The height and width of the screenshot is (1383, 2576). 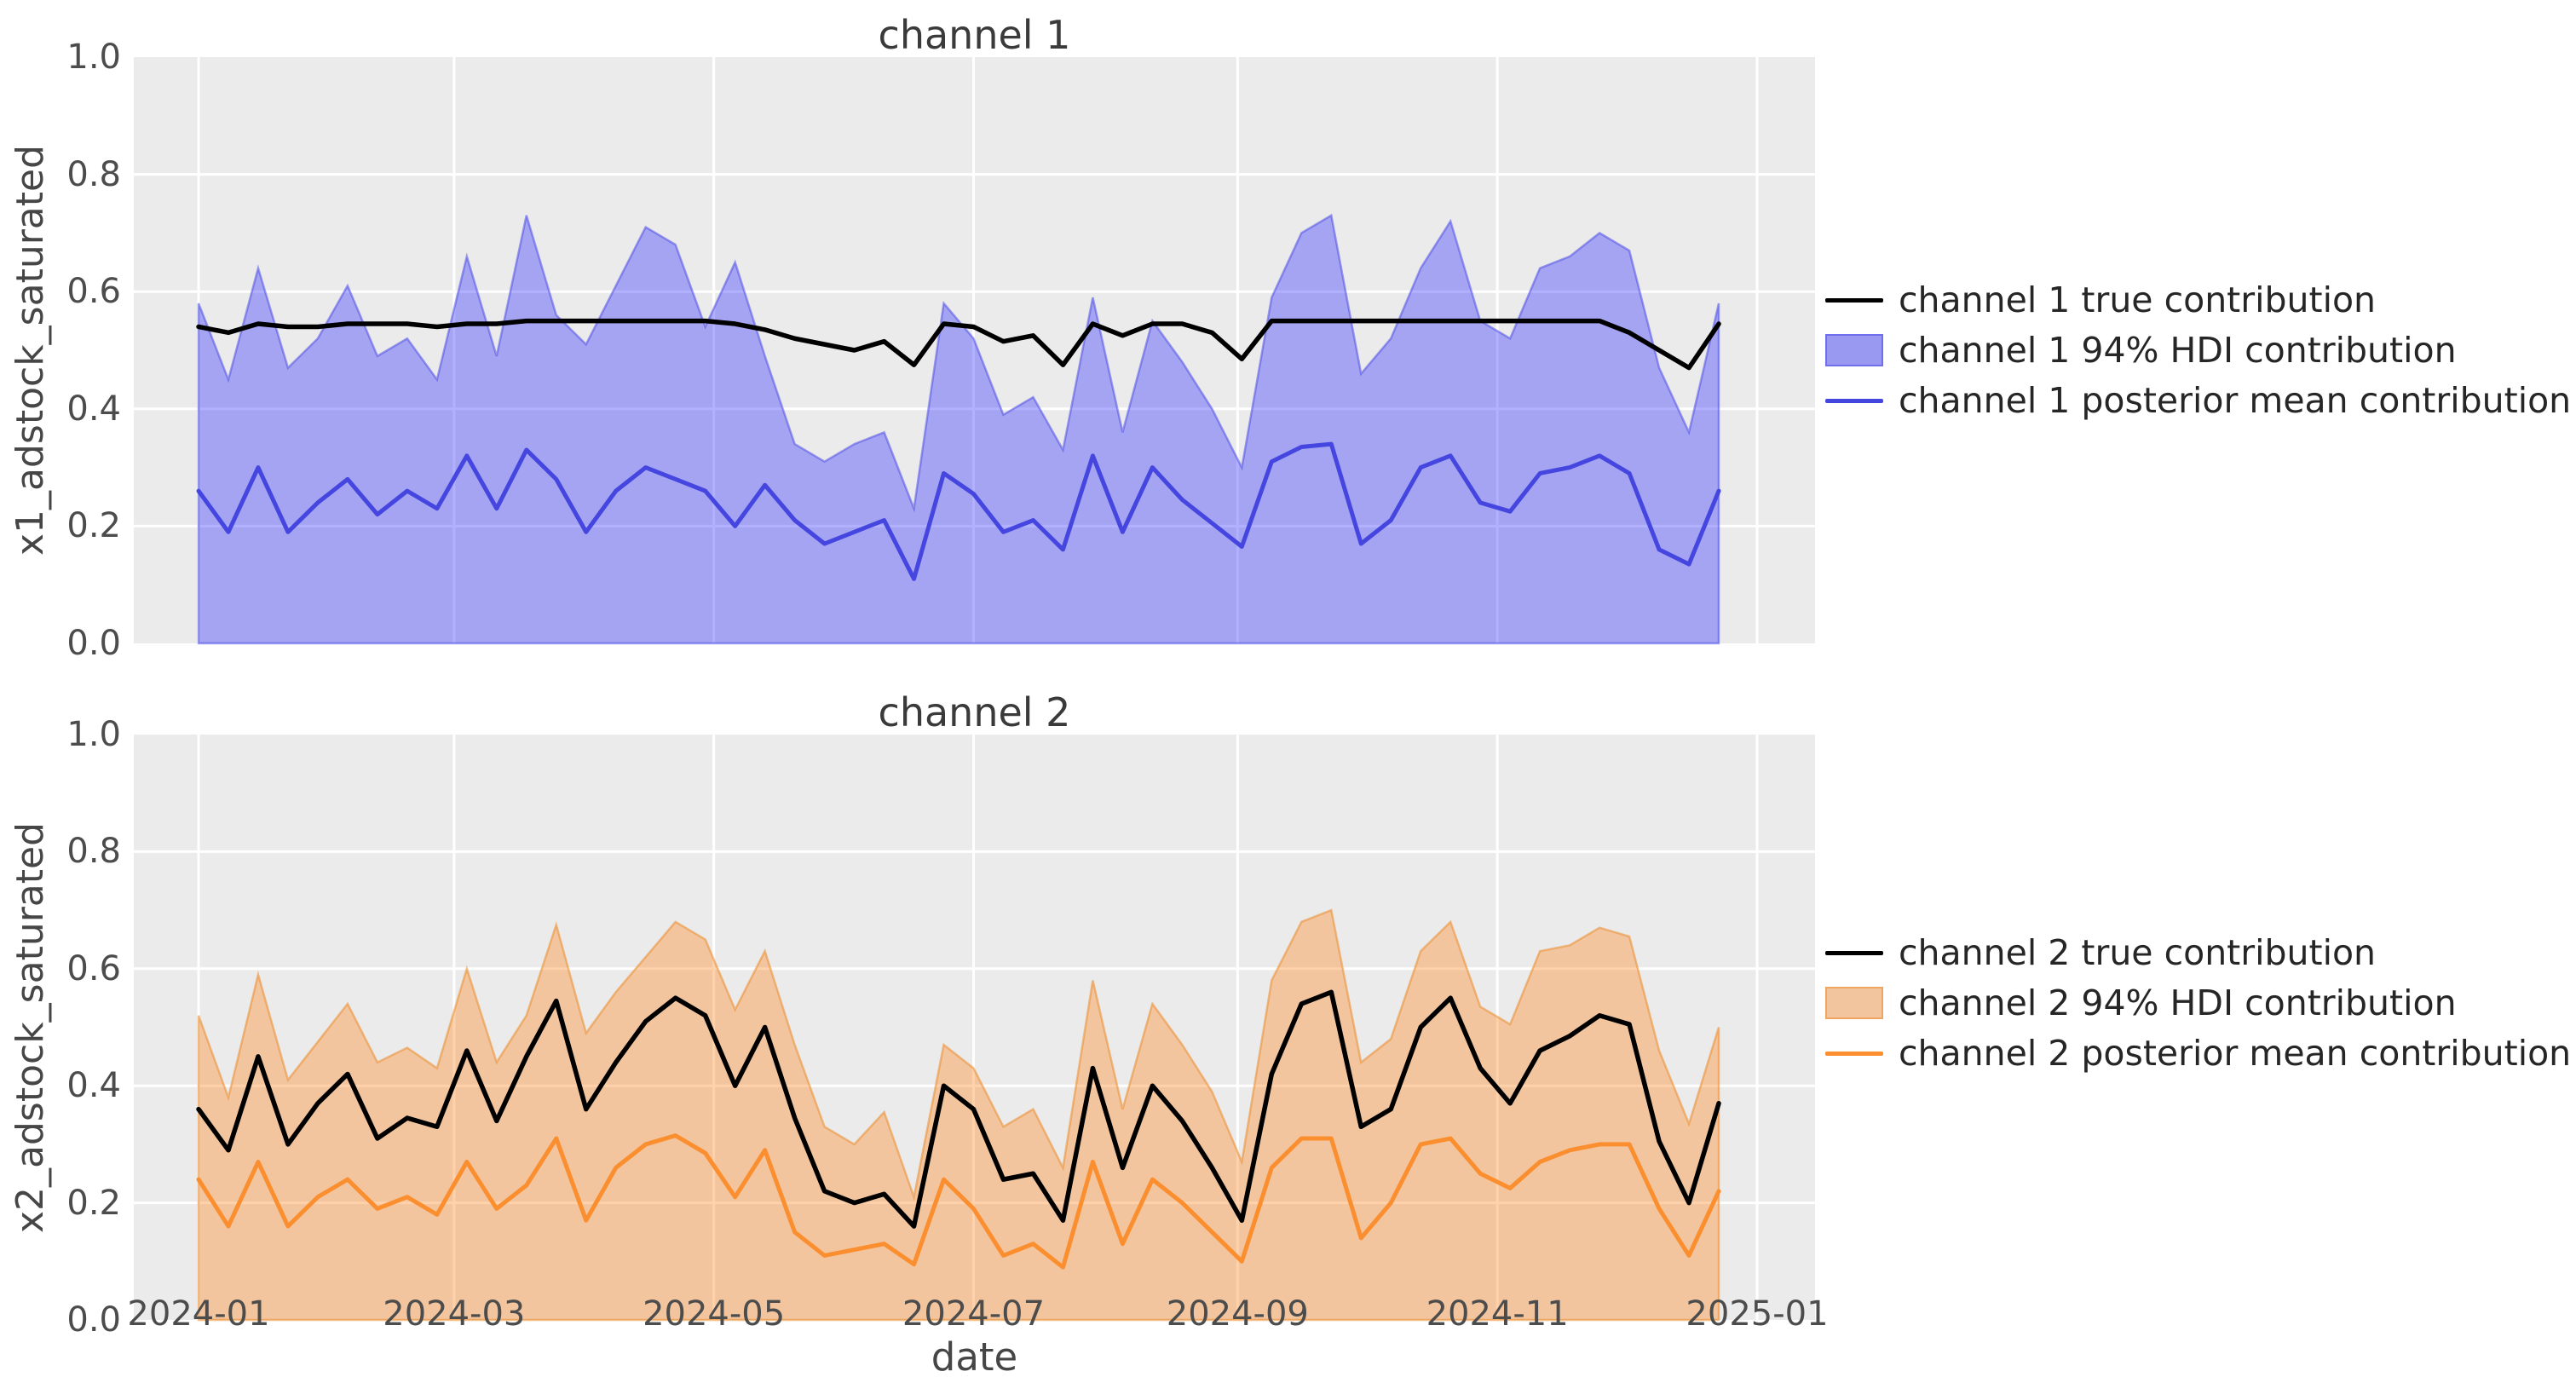 I want to click on legend-item: channel 2 true contribution, so click(x=2198, y=952).